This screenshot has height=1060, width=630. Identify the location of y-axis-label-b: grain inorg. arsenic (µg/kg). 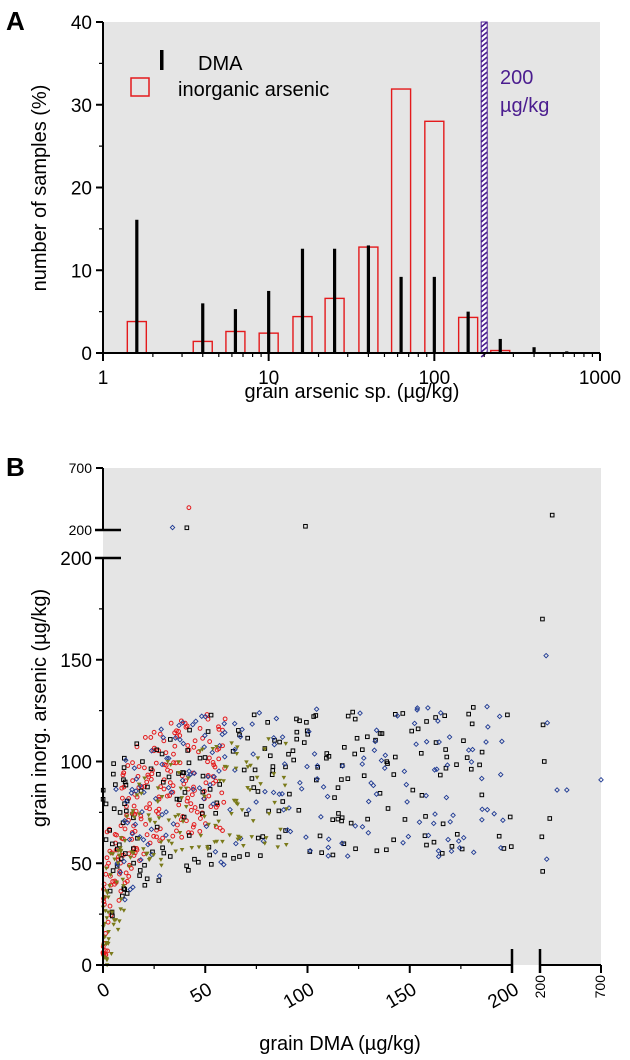
(40, 708).